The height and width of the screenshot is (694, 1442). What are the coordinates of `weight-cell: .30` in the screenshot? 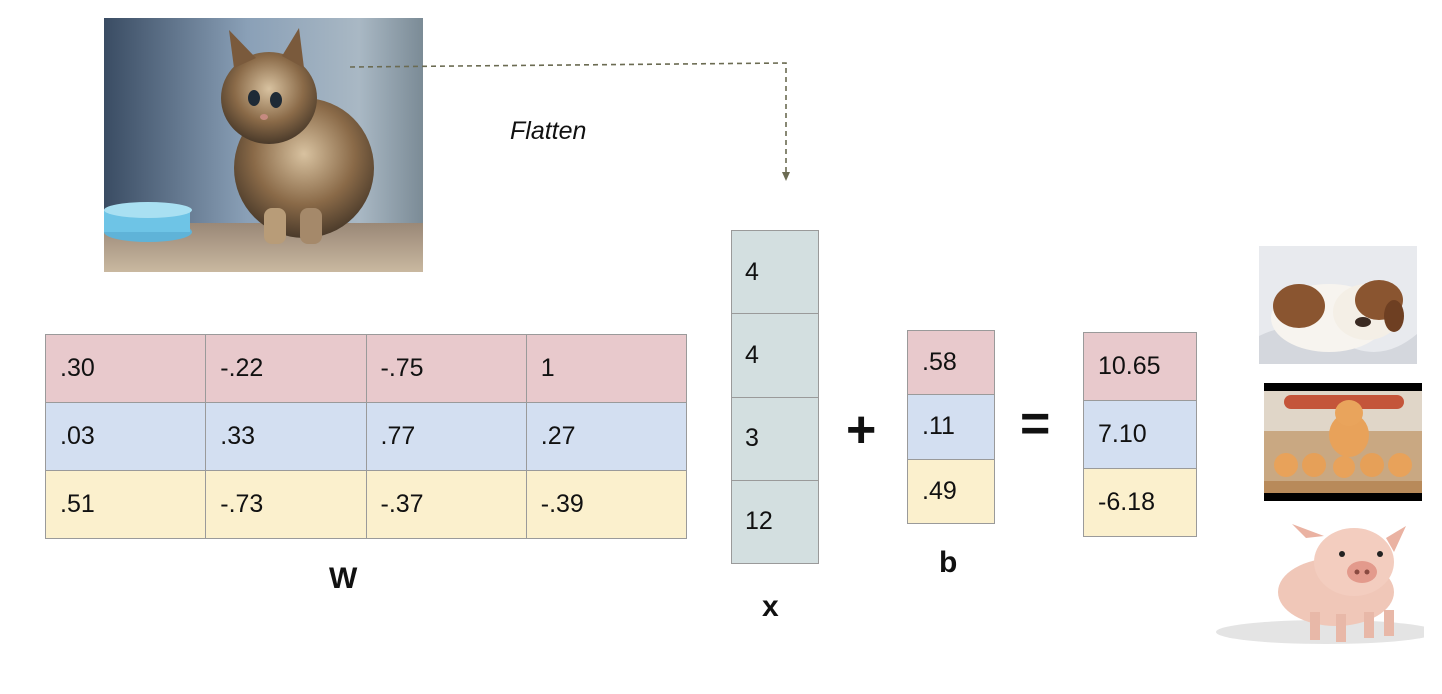 It's located at (125, 368).